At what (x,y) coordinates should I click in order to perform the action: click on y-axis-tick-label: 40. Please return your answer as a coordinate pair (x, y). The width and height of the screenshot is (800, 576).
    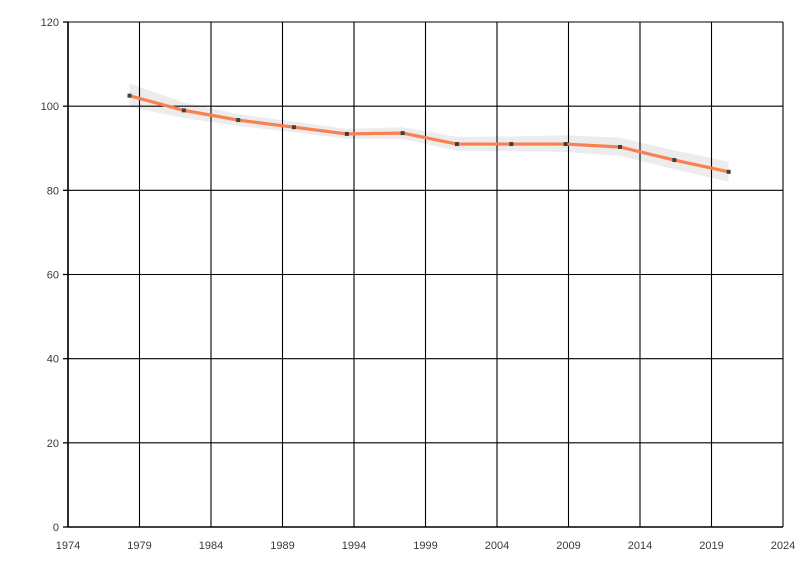
    Looking at the image, I should click on (53, 360).